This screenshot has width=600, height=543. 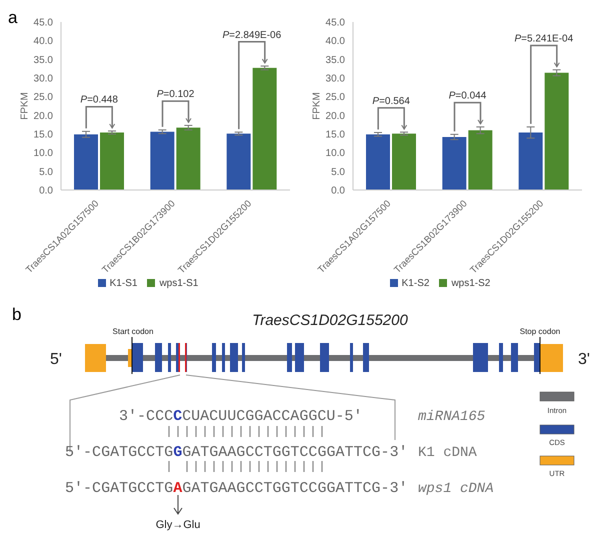 I want to click on text: a, so click(x=13, y=18).